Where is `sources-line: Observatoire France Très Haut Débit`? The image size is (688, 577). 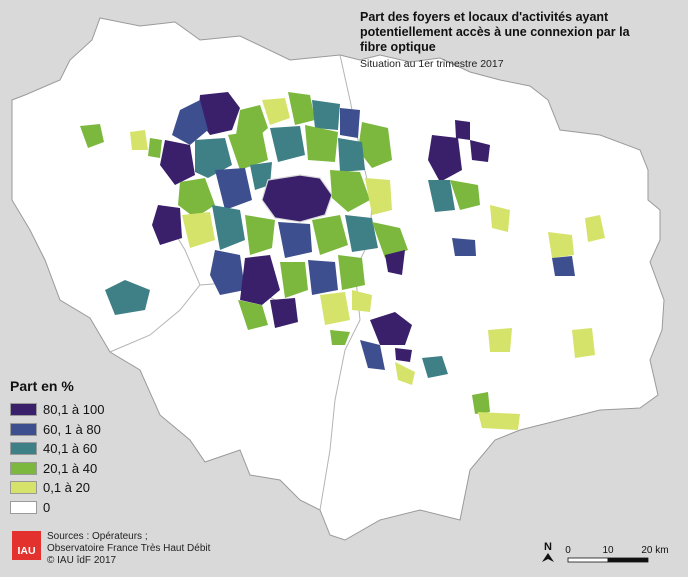
sources-line: Observatoire France Très Haut Débit is located at coordinates (129, 548).